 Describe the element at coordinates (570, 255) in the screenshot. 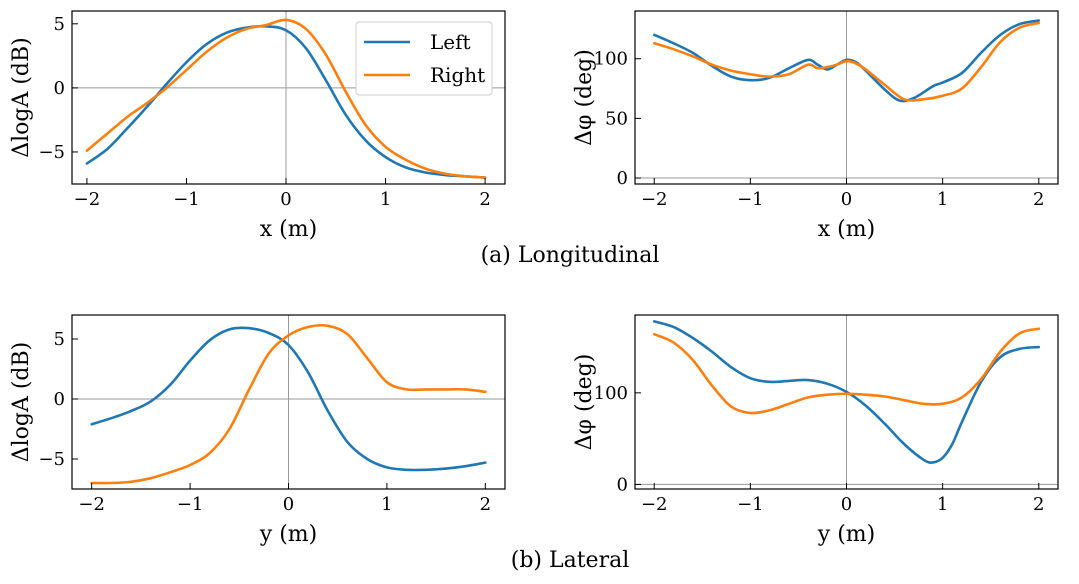

I see `caption-a: (a) Longitudinal` at that location.